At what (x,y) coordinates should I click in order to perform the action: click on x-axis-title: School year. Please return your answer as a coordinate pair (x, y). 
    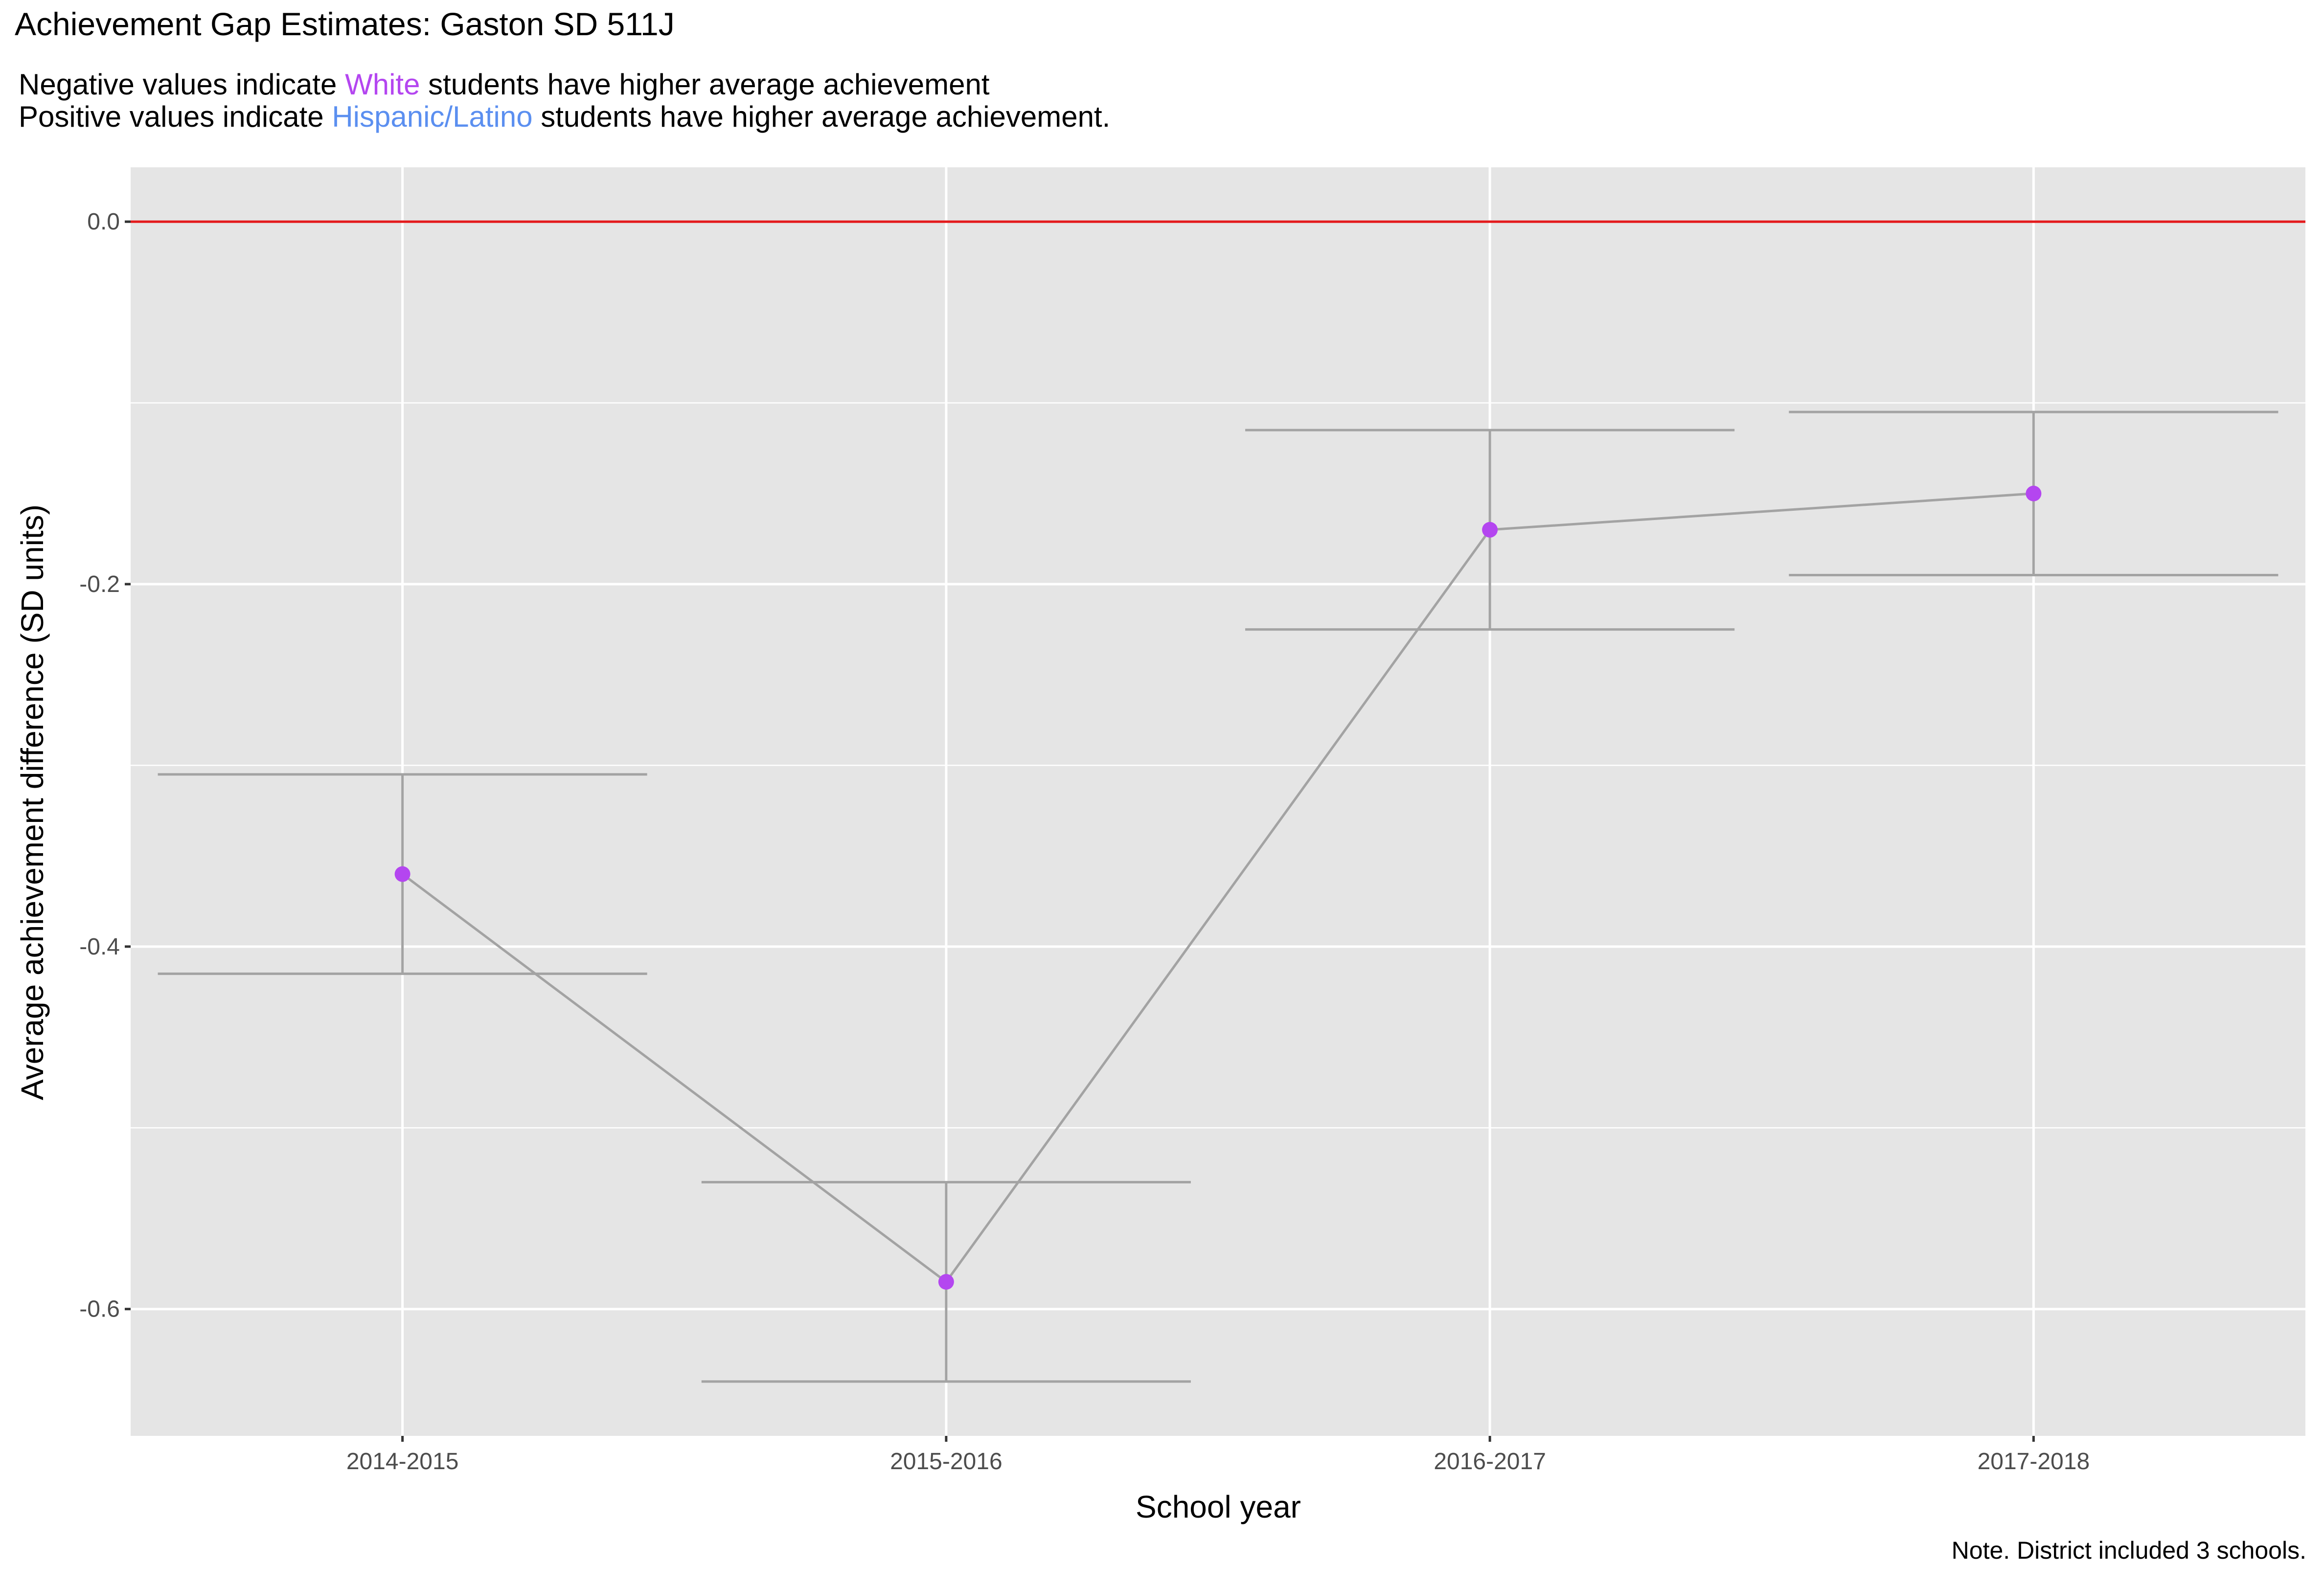
    Looking at the image, I should click on (1219, 1507).